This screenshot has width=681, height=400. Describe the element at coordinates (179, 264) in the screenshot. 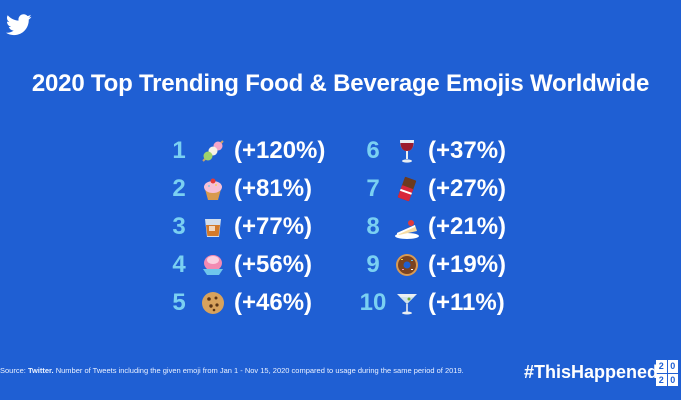

I see `rank-number: 4` at that location.